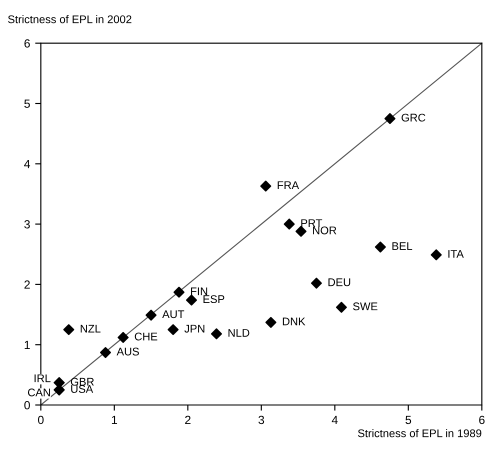 The width and height of the screenshot is (504, 450). I want to click on annotation: IRL, so click(42, 378).